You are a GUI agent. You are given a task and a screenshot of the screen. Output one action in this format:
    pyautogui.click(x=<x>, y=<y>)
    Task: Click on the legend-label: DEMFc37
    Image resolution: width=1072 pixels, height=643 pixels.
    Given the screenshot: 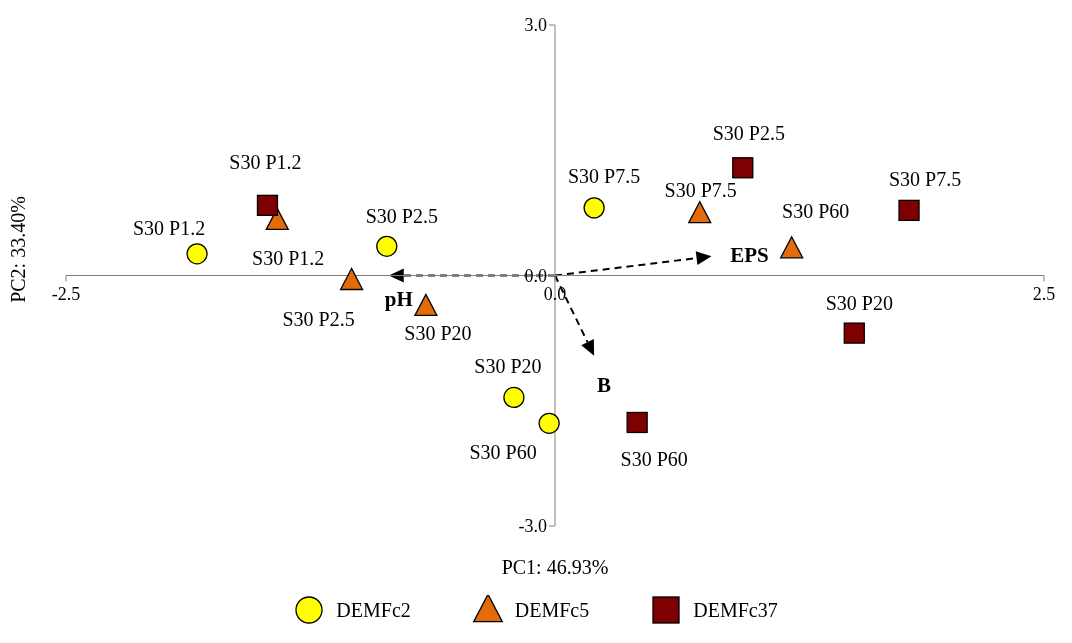 What is the action you would take?
    pyautogui.click(x=735, y=610)
    